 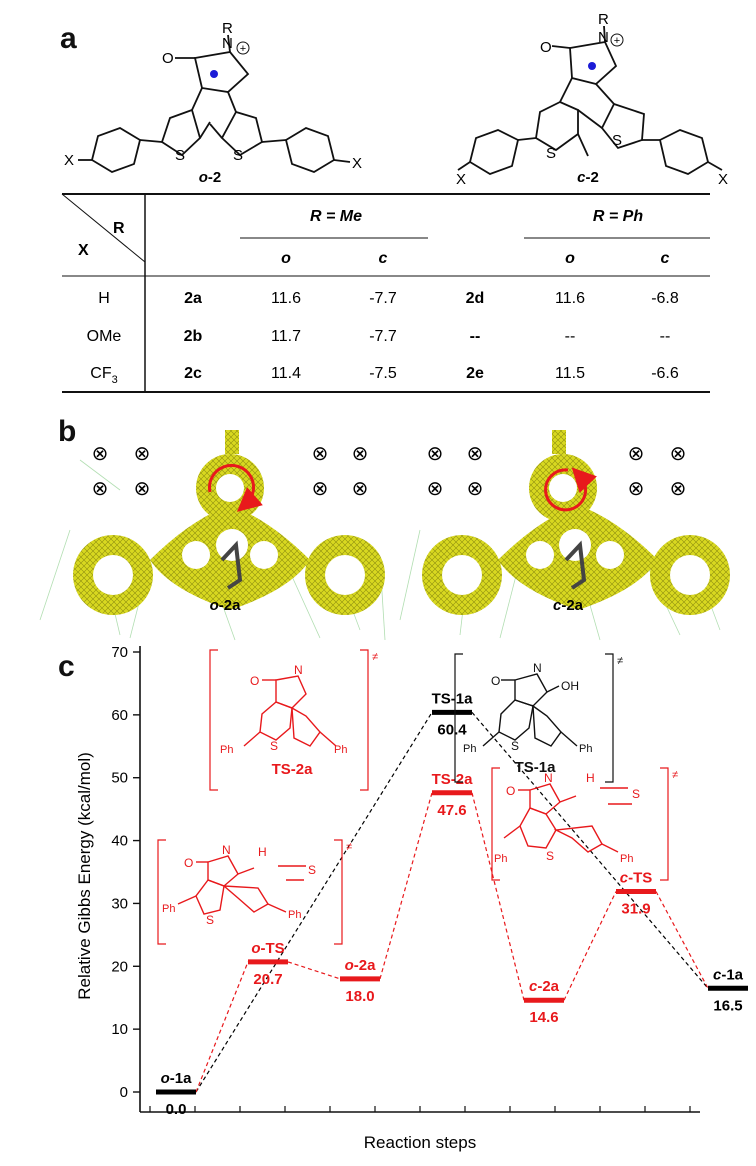 What do you see at coordinates (193, 298) in the screenshot?
I see `table-cell-id1: 2a` at bounding box center [193, 298].